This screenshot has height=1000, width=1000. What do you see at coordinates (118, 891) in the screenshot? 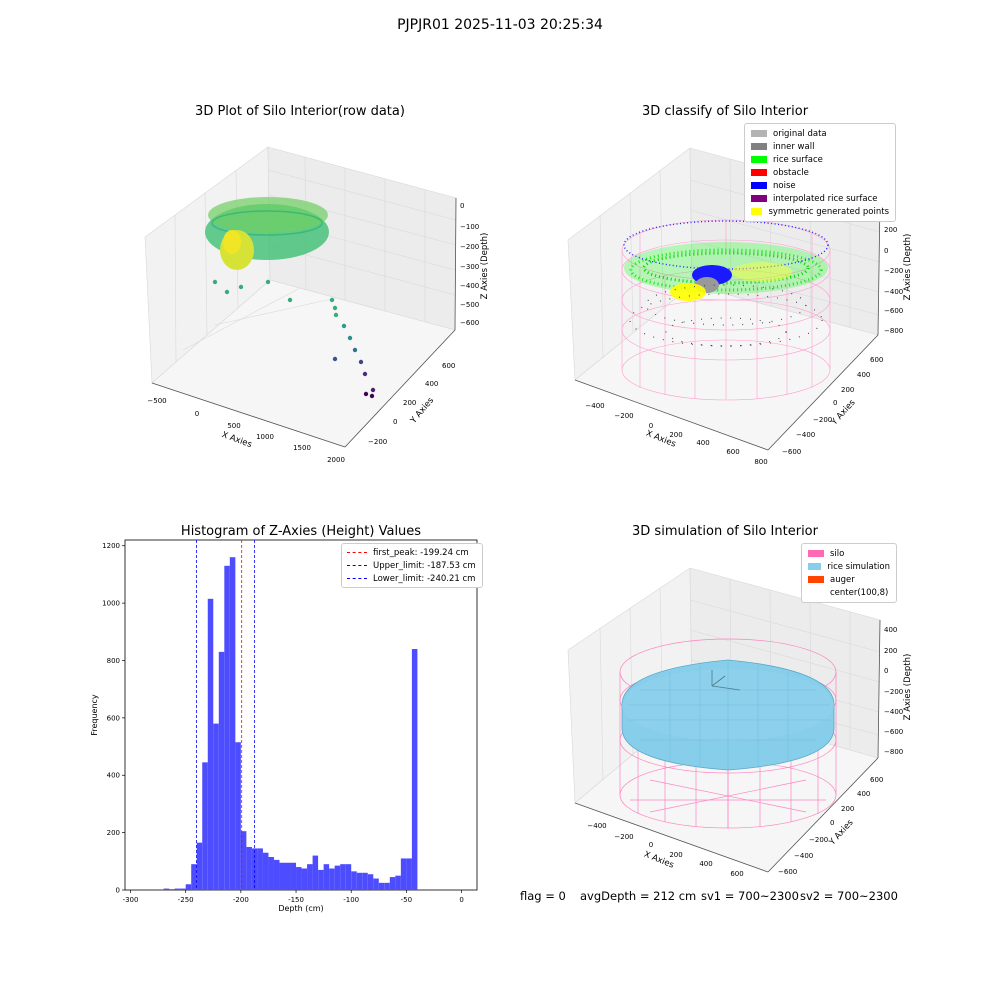
I see `y-tick-label: 0` at bounding box center [118, 891].